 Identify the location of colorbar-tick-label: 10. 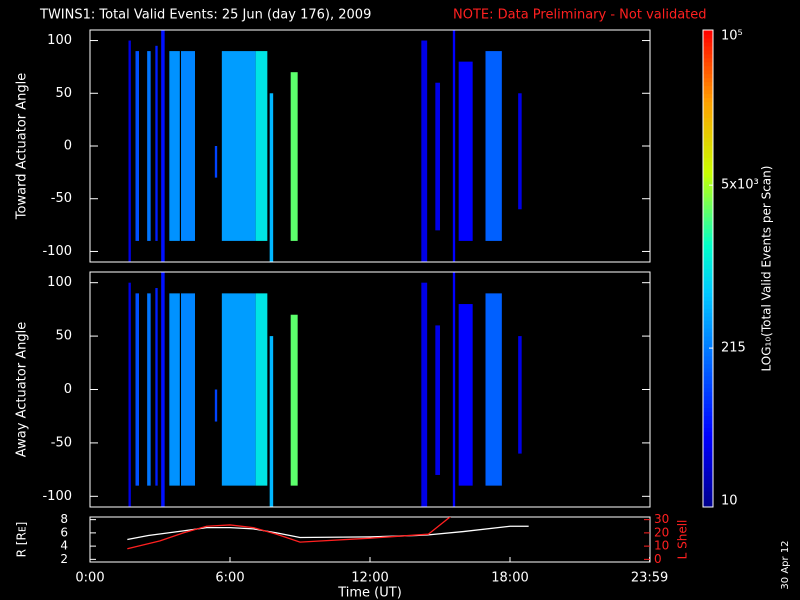
(729, 501).